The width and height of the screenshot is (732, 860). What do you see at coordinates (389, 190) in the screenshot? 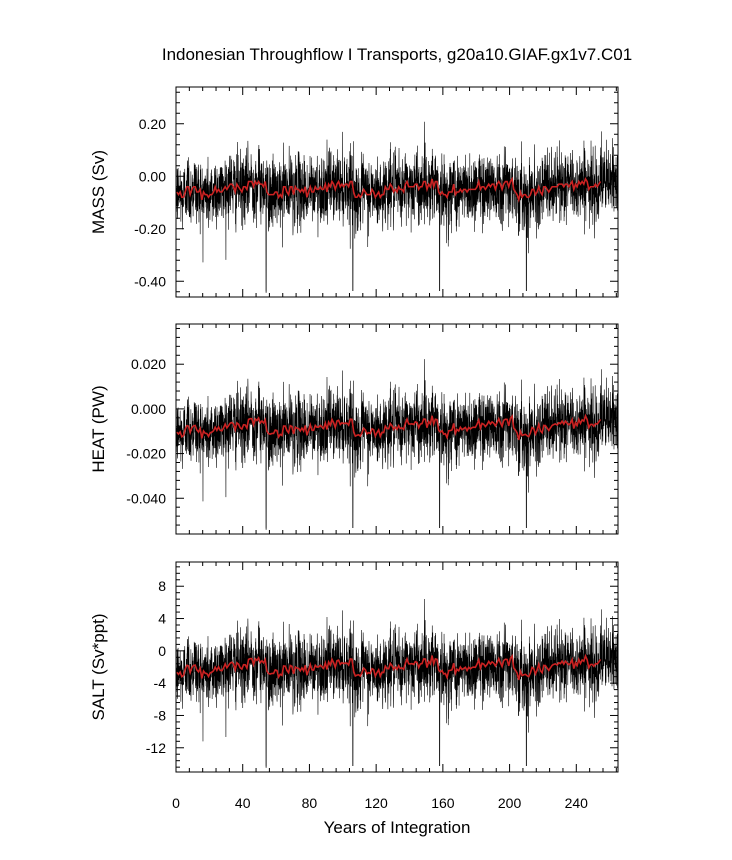
I see `mass-annual-mean-series` at bounding box center [389, 190].